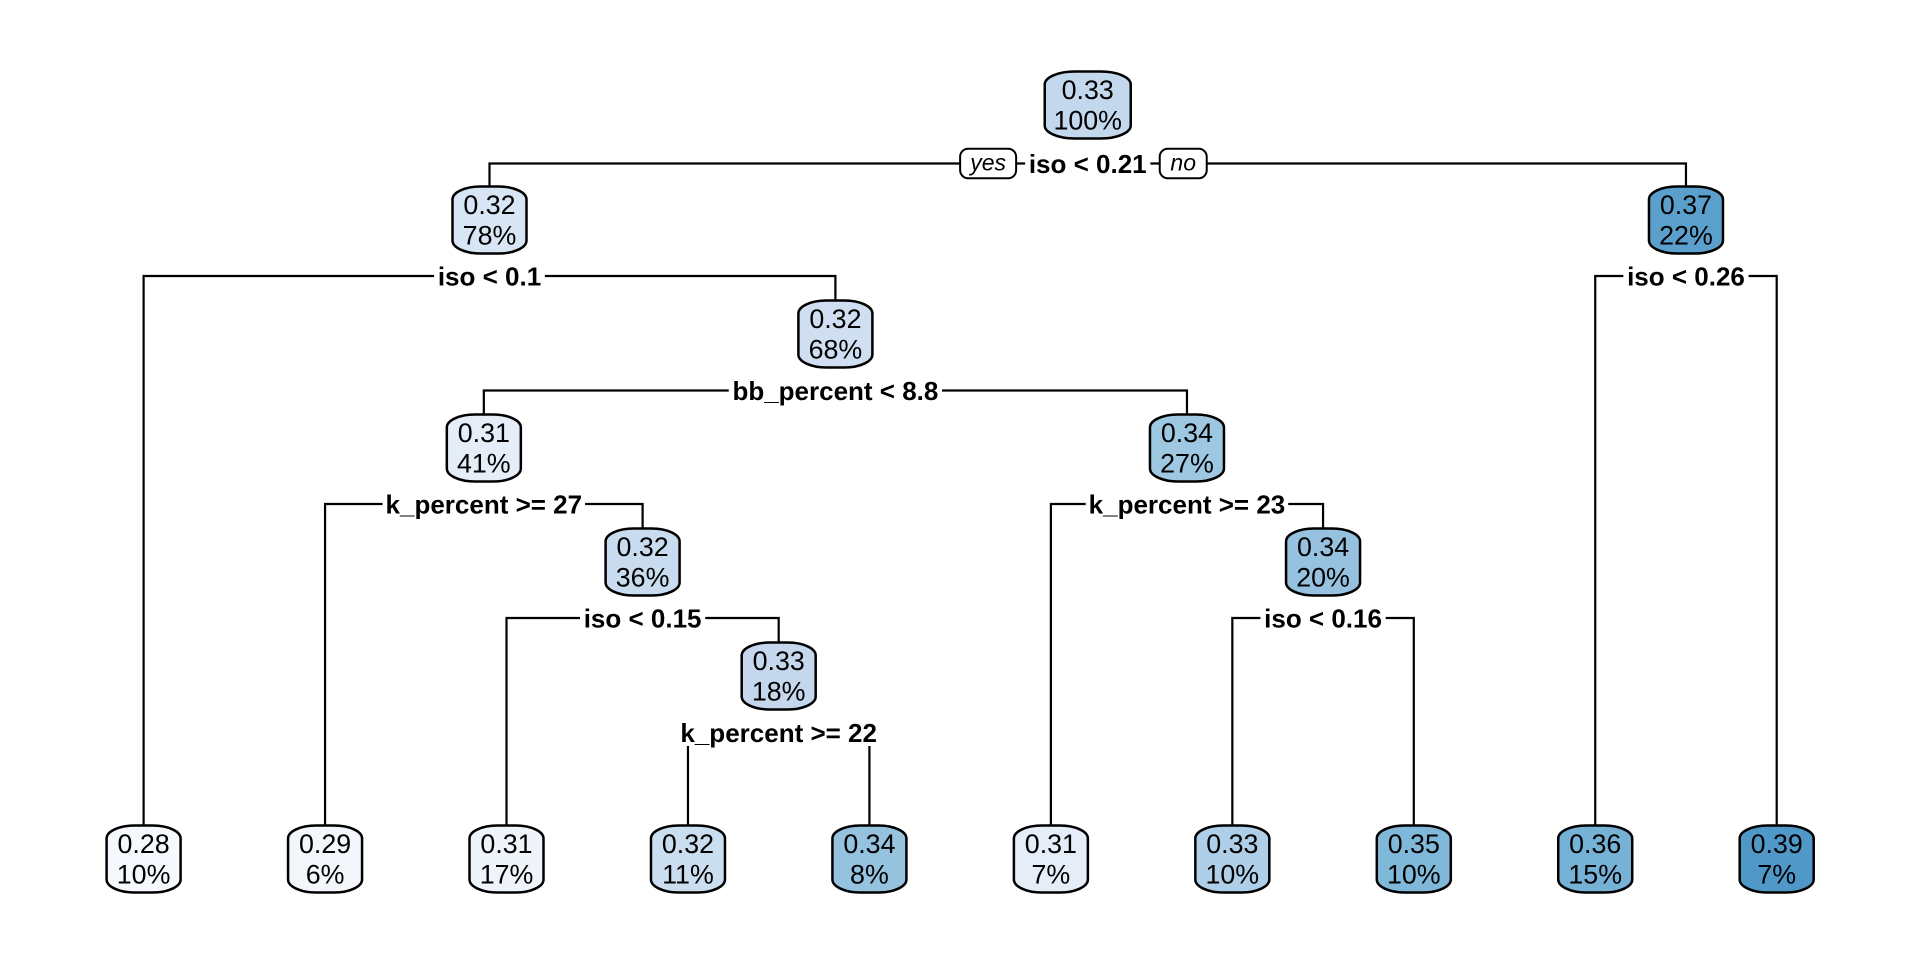  What do you see at coordinates (643, 619) in the screenshot?
I see `svg-text: iso < 0.15` at bounding box center [643, 619].